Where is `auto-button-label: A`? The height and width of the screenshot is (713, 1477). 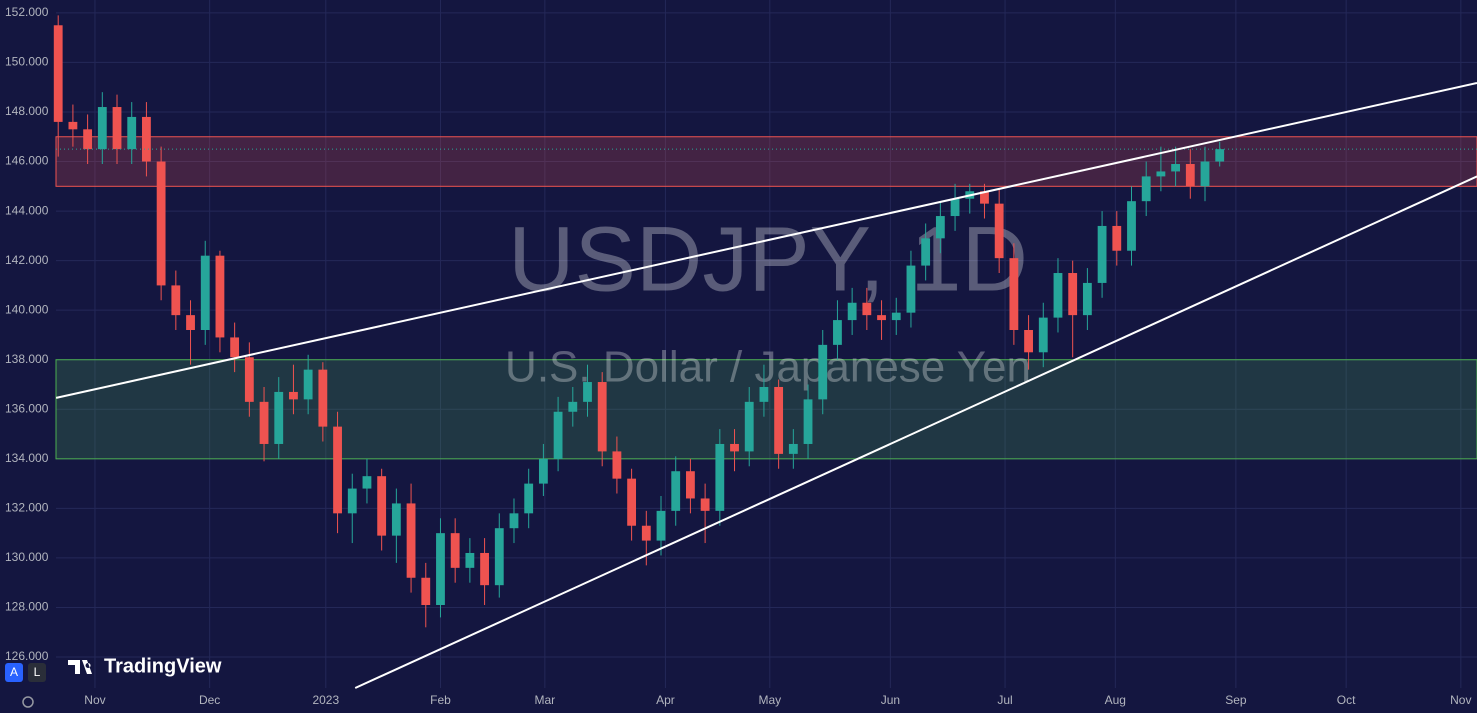
auto-button-label: A is located at coordinates (14, 672).